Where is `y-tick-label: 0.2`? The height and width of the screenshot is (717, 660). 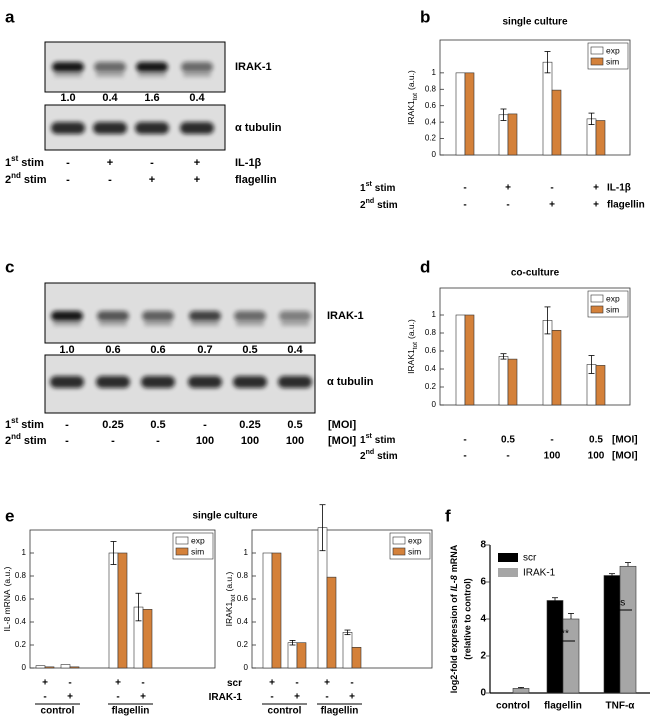 y-tick-label: 0.2 is located at coordinates (21, 644).